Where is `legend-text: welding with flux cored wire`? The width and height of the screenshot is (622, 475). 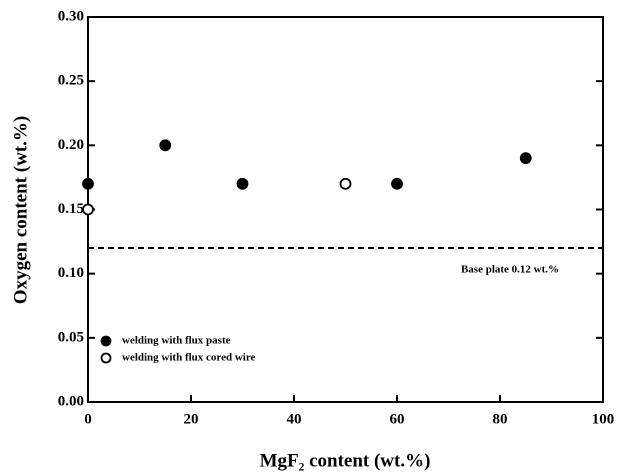 legend-text: welding with flux cored wire is located at coordinates (189, 358).